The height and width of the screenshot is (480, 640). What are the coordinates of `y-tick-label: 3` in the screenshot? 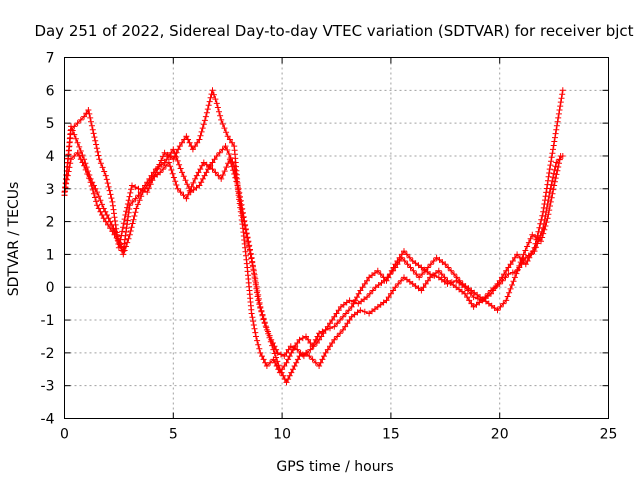 It's located at (50, 190).